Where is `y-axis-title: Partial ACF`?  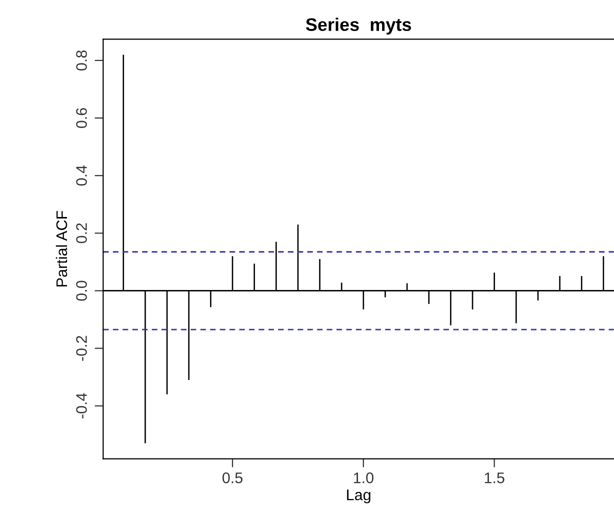 y-axis-title: Partial ACF is located at coordinates (62, 248).